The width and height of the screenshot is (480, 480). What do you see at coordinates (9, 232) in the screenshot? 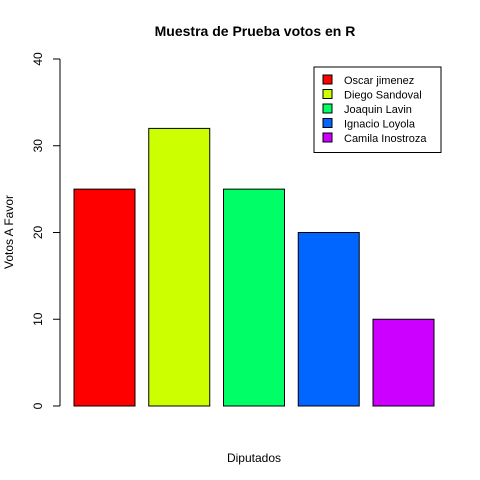
I see `y-axis-label: Votos A Favor` at bounding box center [9, 232].